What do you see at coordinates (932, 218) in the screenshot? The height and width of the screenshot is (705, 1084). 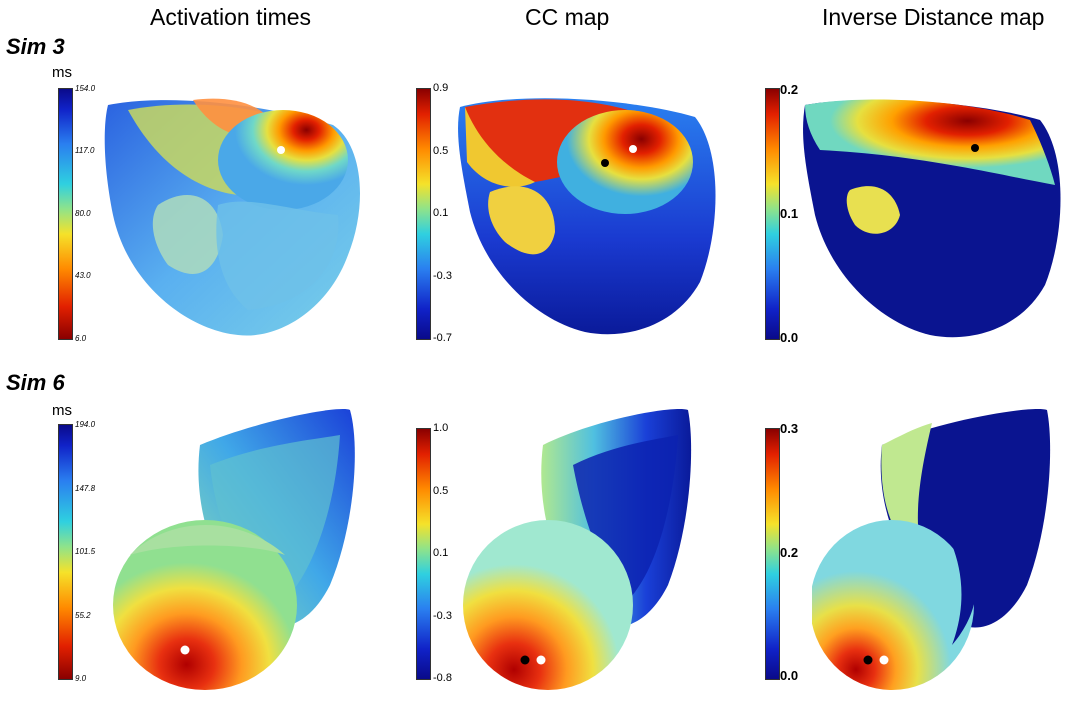 I see `heart-inverse-distance-map-sim3` at bounding box center [932, 218].